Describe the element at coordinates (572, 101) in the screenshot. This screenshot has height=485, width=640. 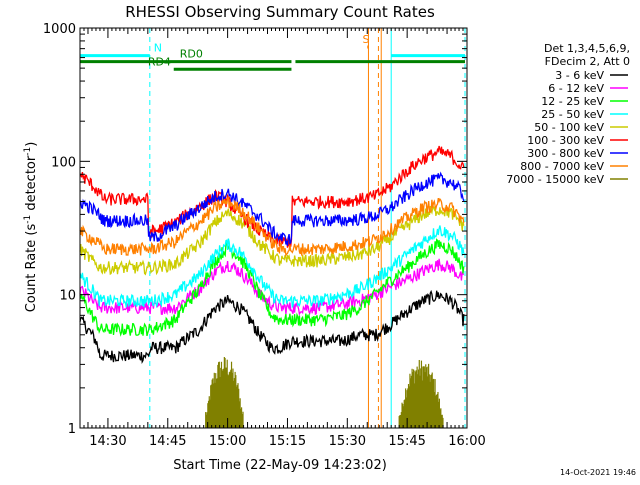
I see `legend-label: 12 - 25 keV` at that location.